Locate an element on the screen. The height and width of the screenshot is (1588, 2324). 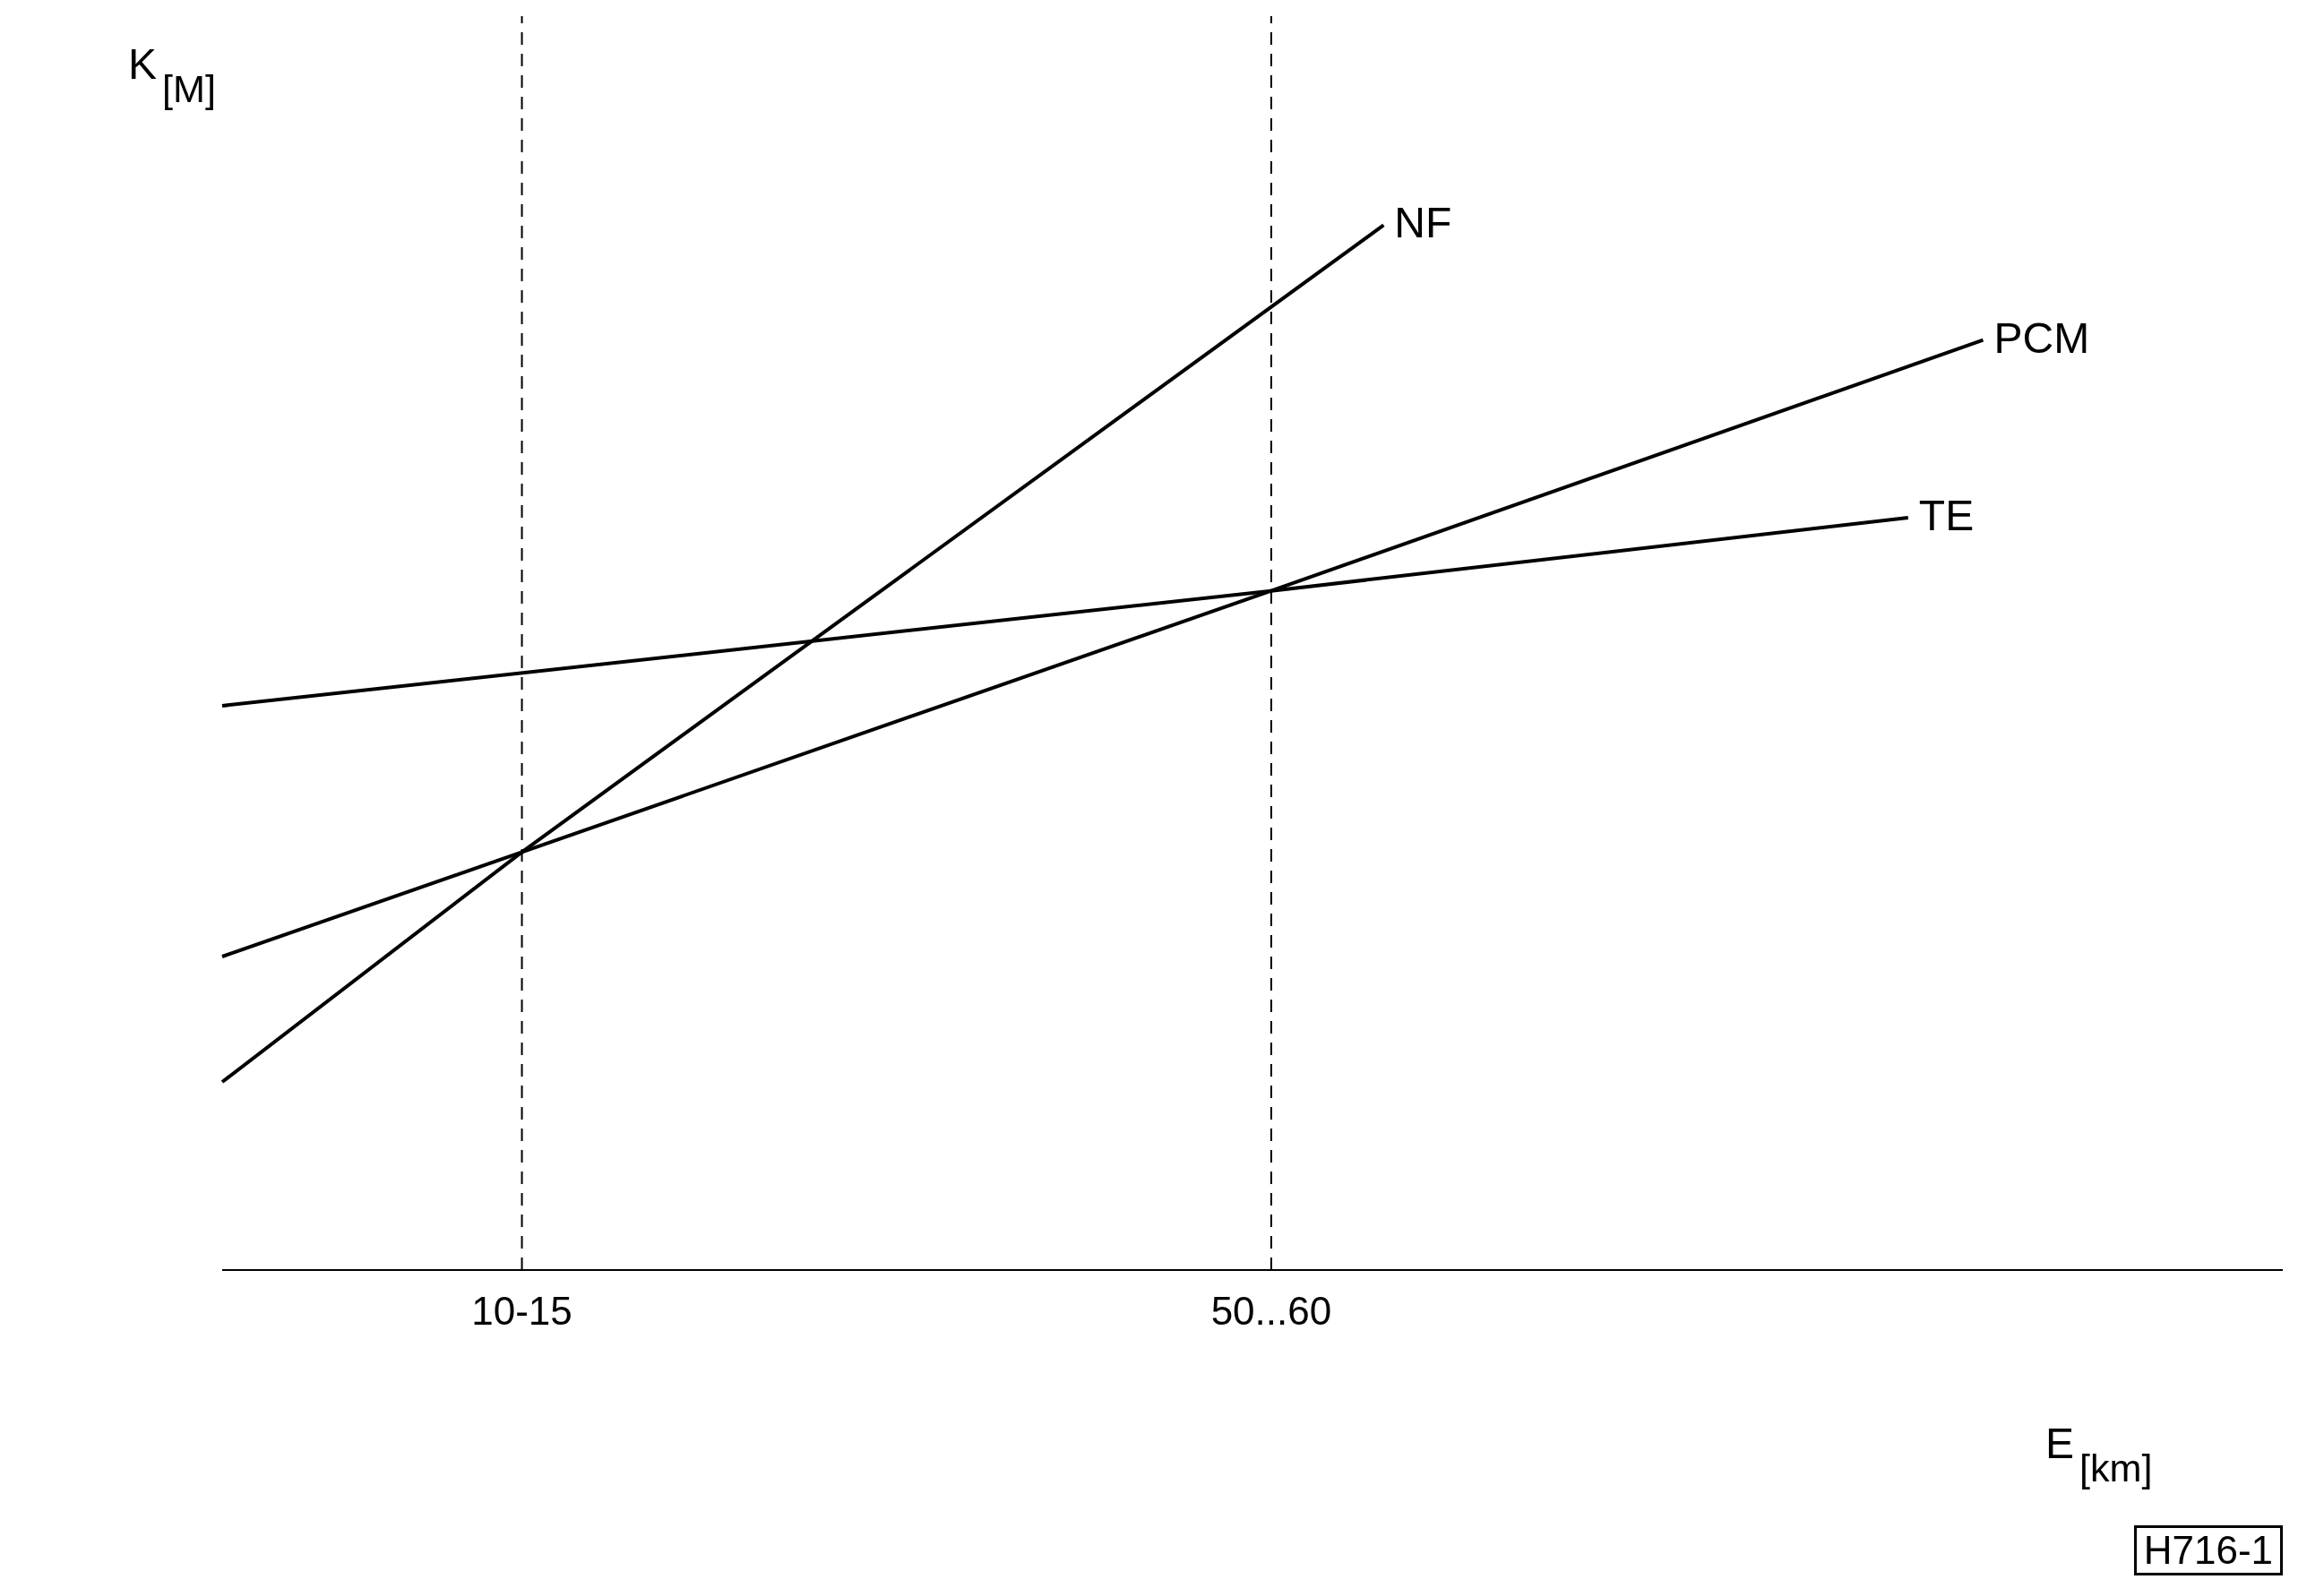
x-tick-label: 50...60 is located at coordinates (1271, 1311).